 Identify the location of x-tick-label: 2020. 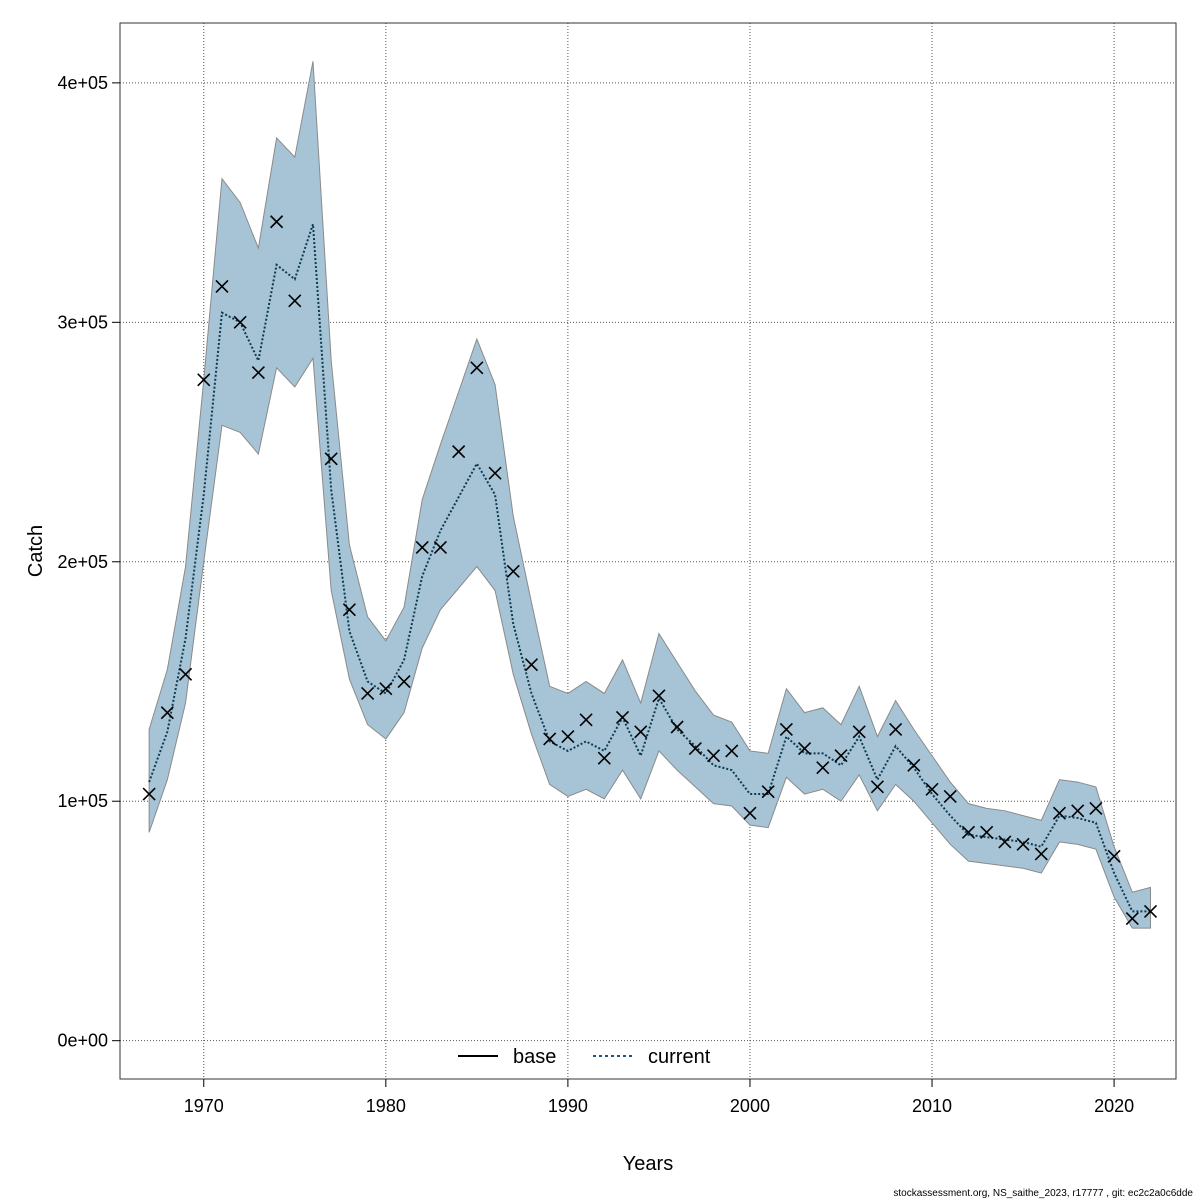
(1114, 1106).